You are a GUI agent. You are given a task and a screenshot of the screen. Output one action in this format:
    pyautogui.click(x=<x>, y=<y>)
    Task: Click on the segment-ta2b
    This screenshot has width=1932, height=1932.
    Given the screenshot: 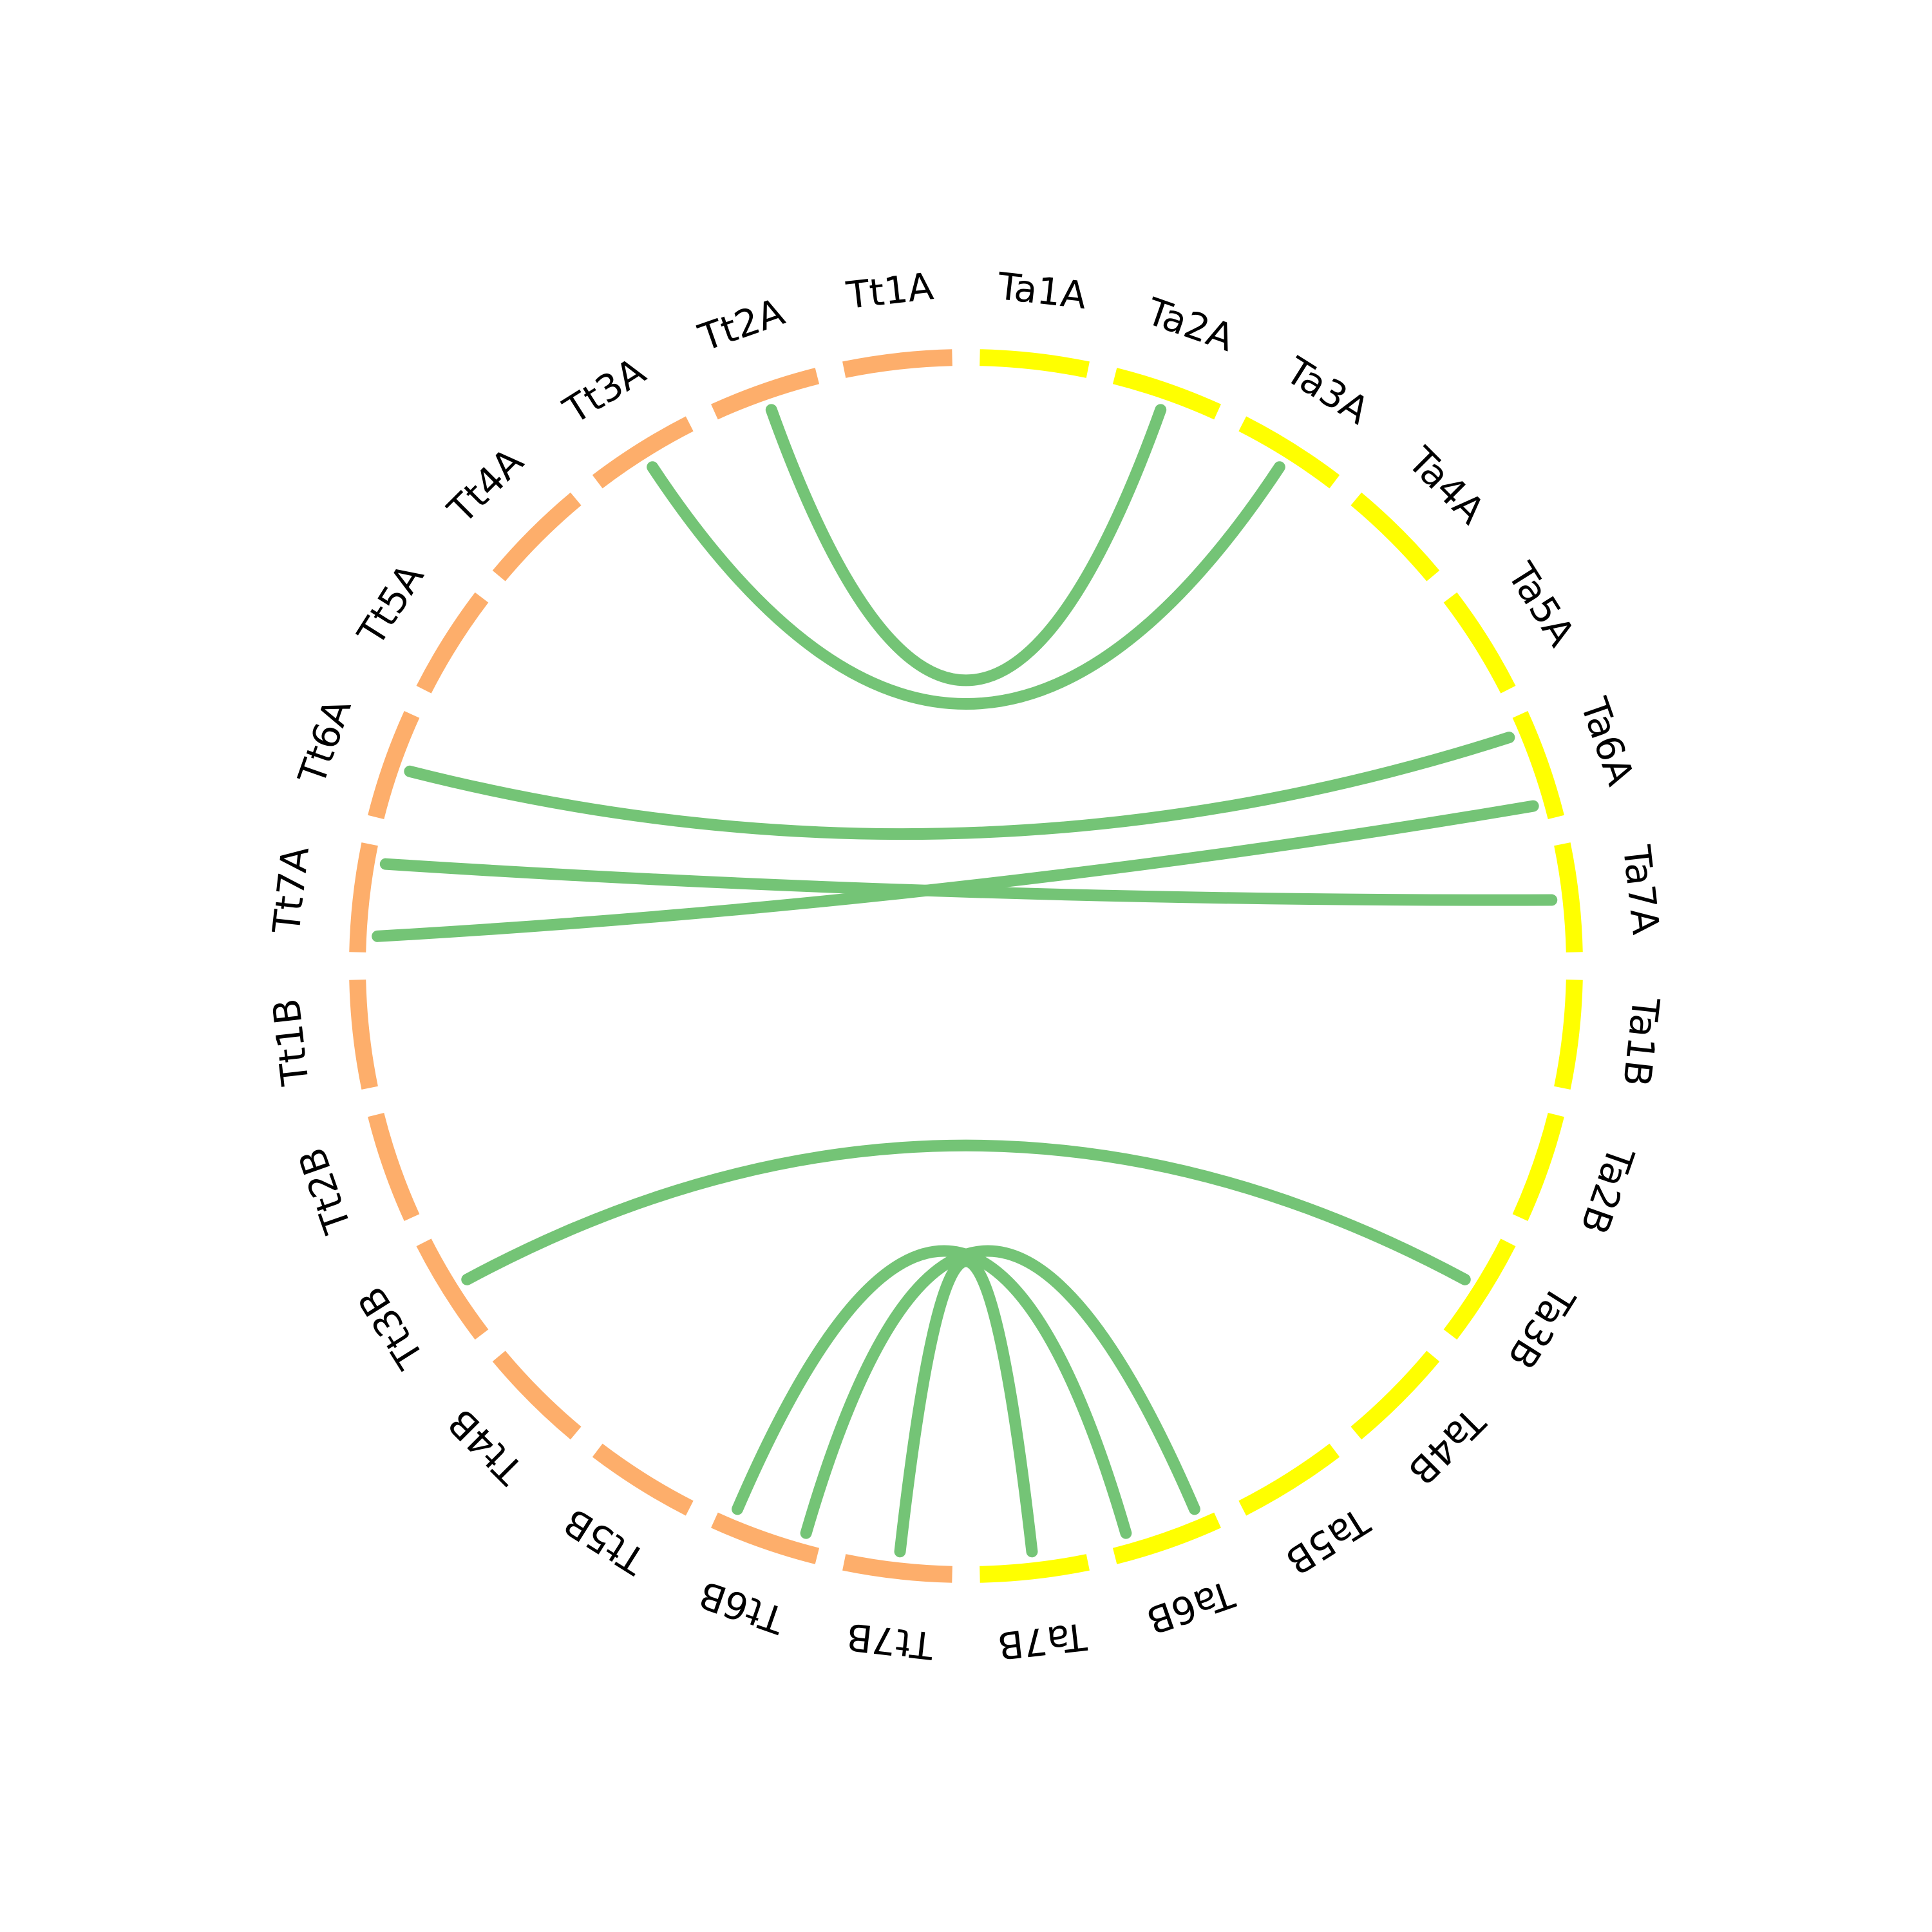 What is the action you would take?
    pyautogui.click(x=1538, y=1166)
    